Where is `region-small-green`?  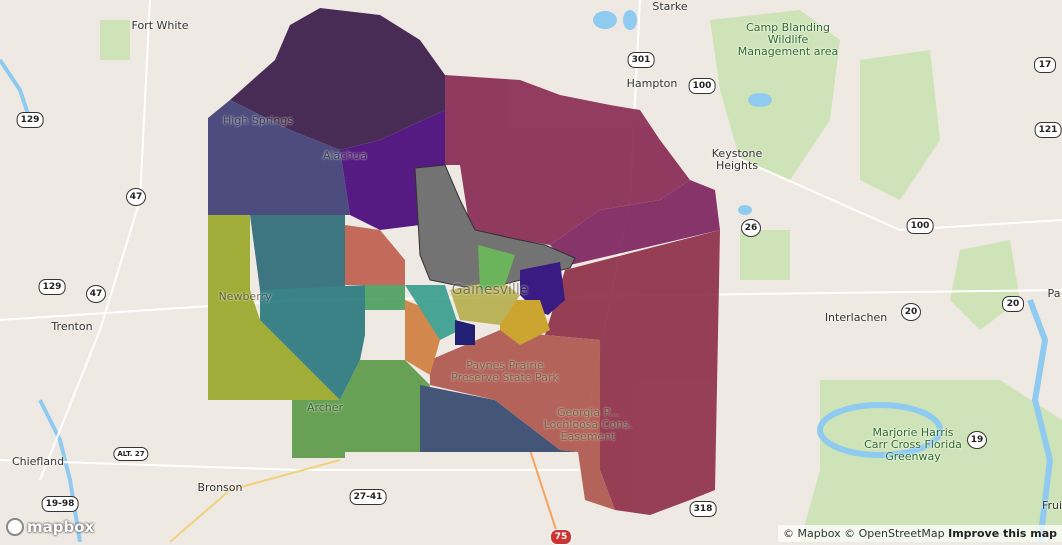 region-small-green is located at coordinates (385, 297).